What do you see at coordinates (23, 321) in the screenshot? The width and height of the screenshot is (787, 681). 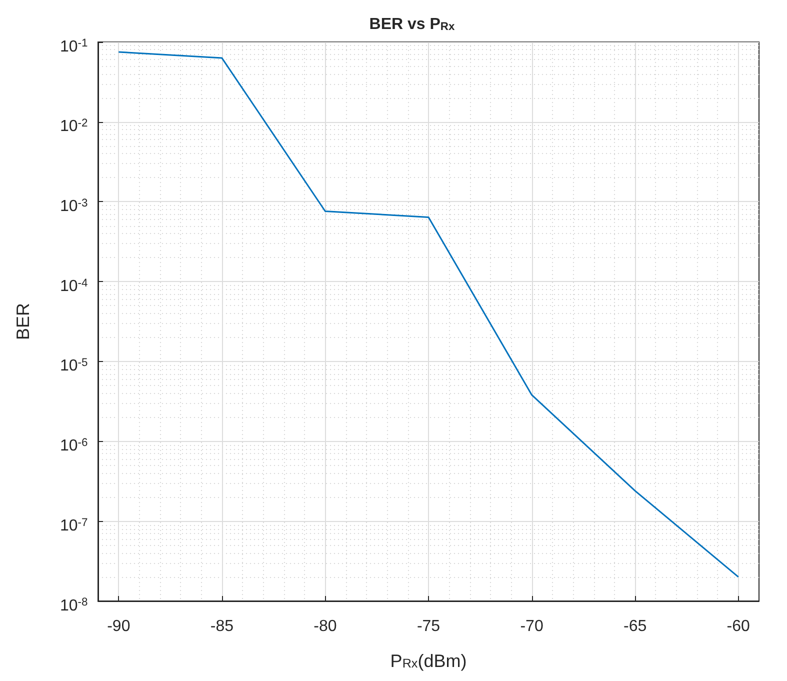 I see `y-axis-title: BER` at bounding box center [23, 321].